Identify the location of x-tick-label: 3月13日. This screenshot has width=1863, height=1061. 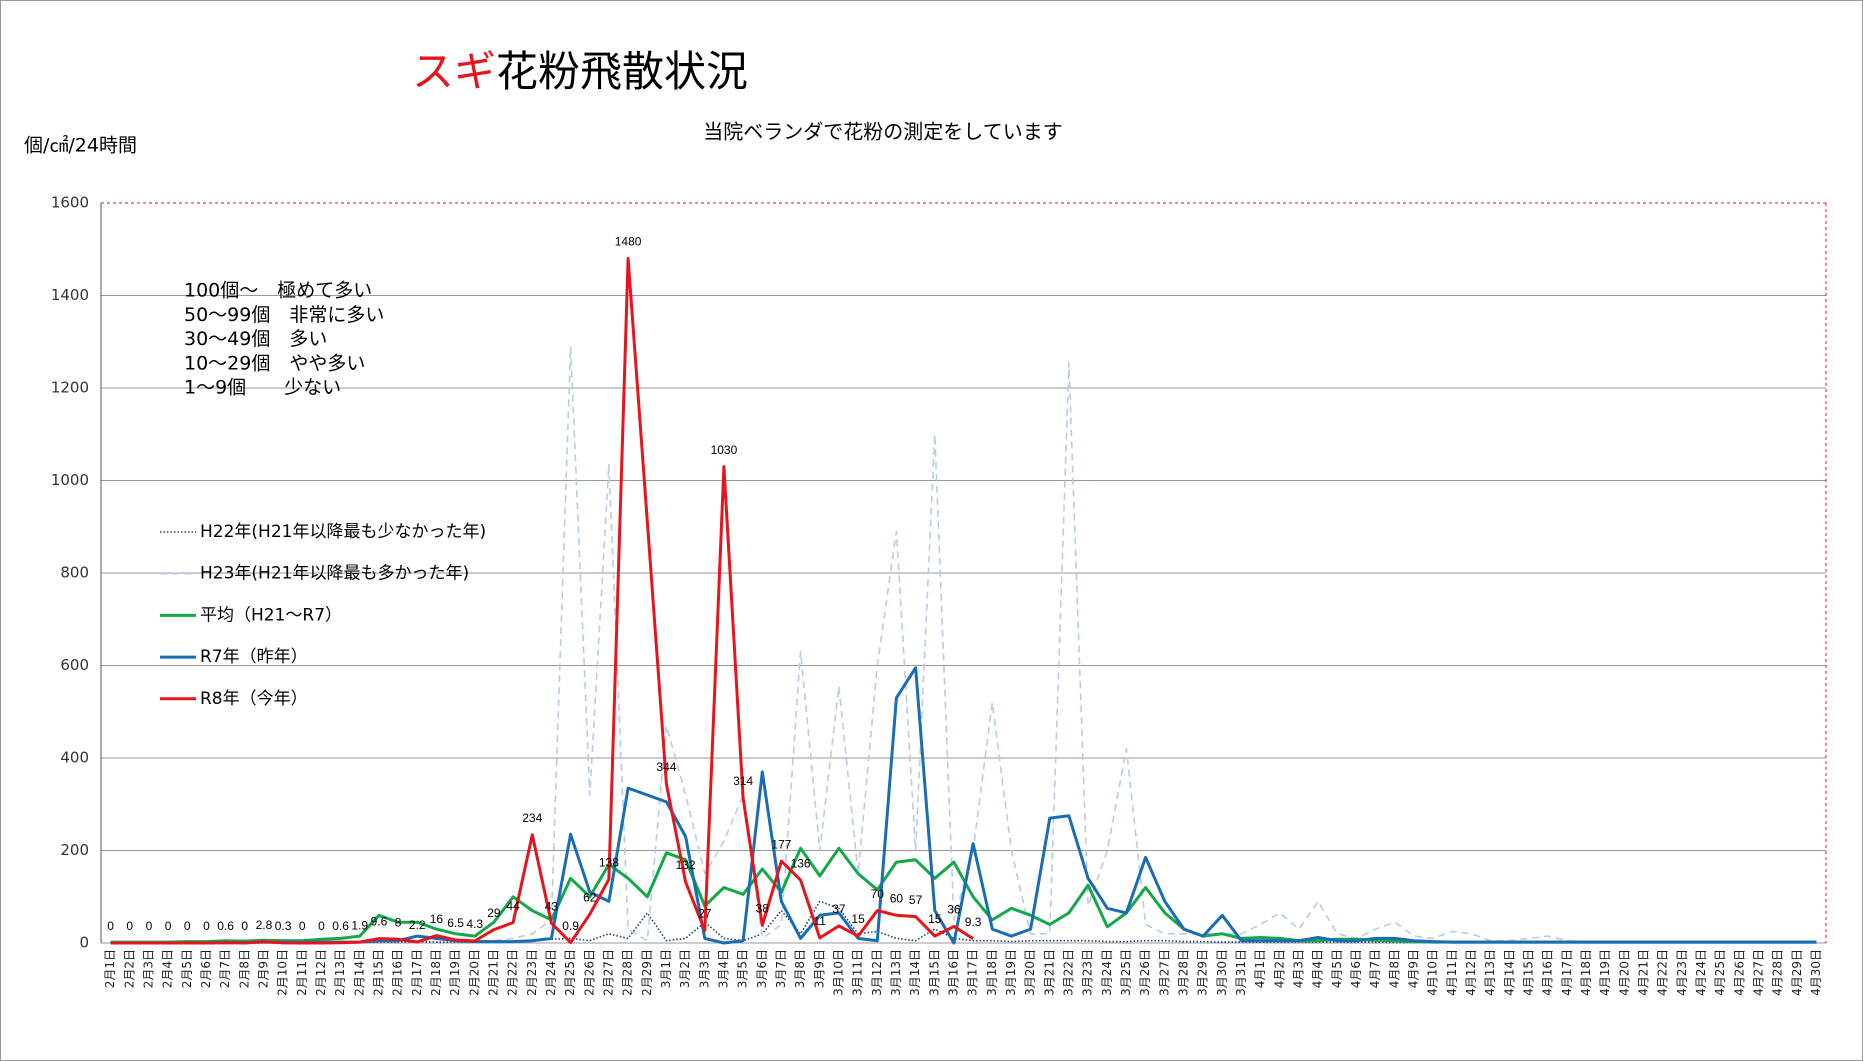
(896, 972).